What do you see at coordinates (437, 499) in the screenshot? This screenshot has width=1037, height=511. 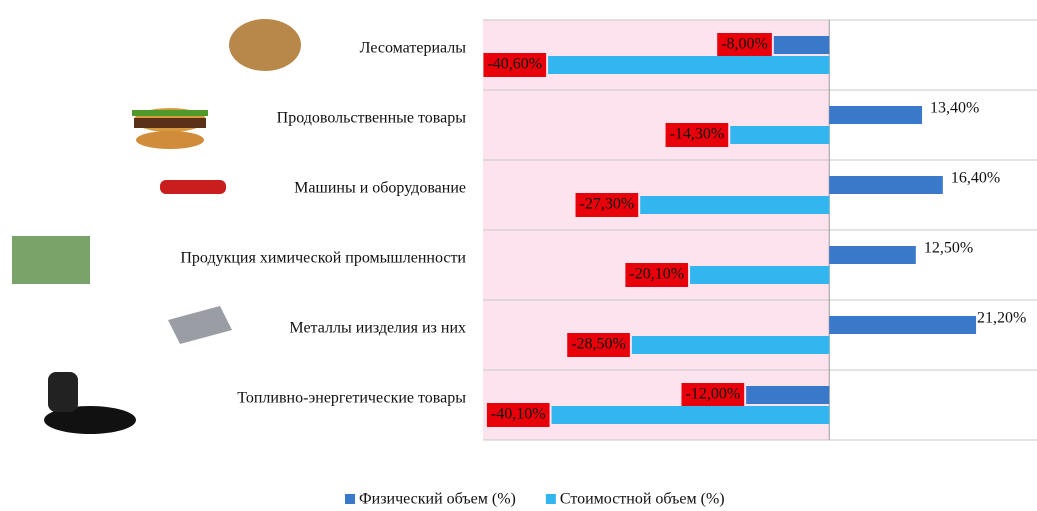 I see `legend-label: Физический объем (%)` at bounding box center [437, 499].